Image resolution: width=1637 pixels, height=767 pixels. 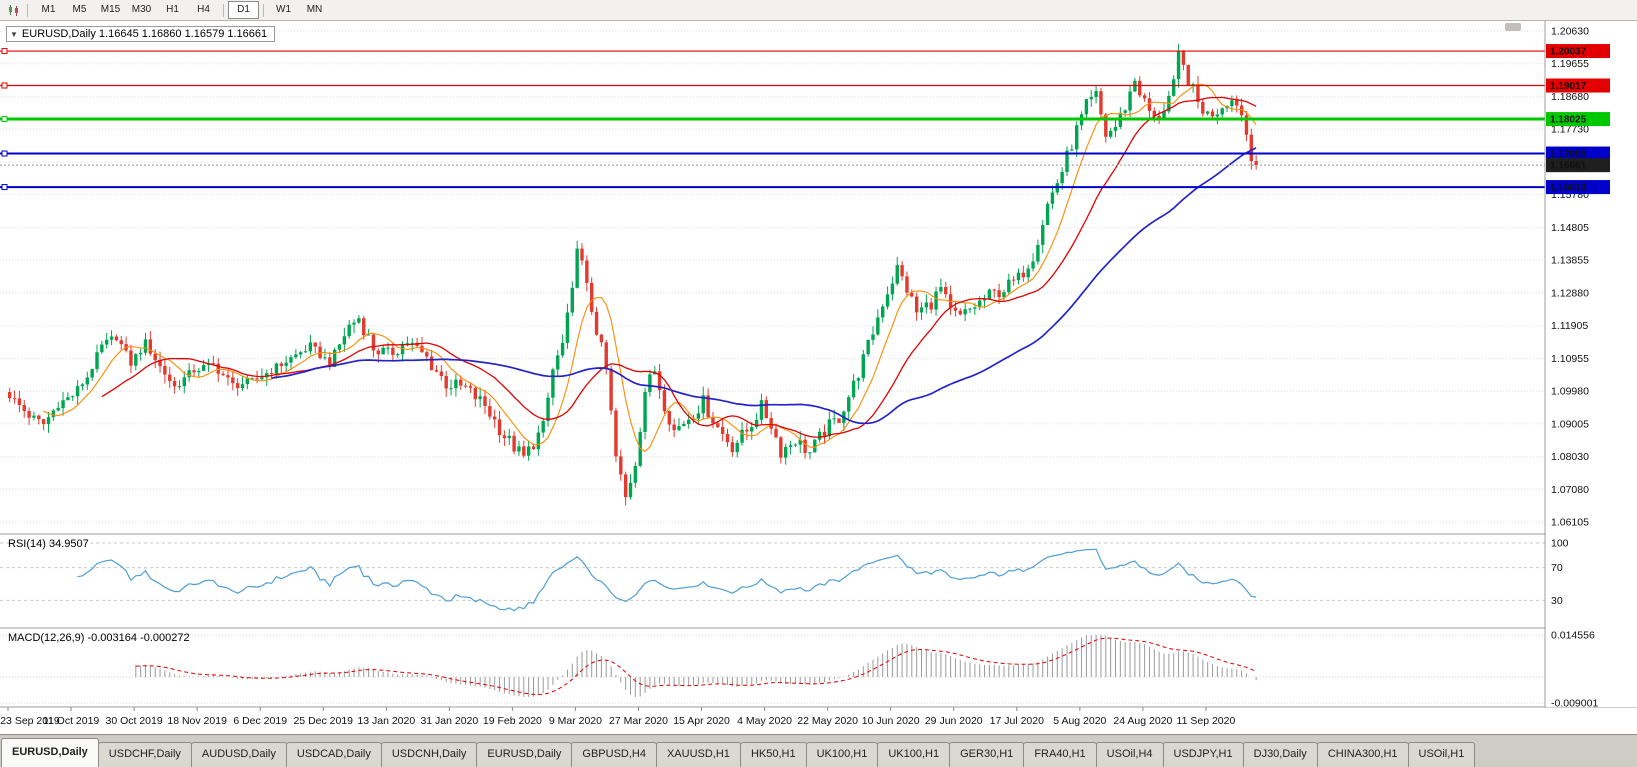 What do you see at coordinates (1203, 754) in the screenshot?
I see `chart-tab-usdjpy-h1: USDJPY,H1` at bounding box center [1203, 754].